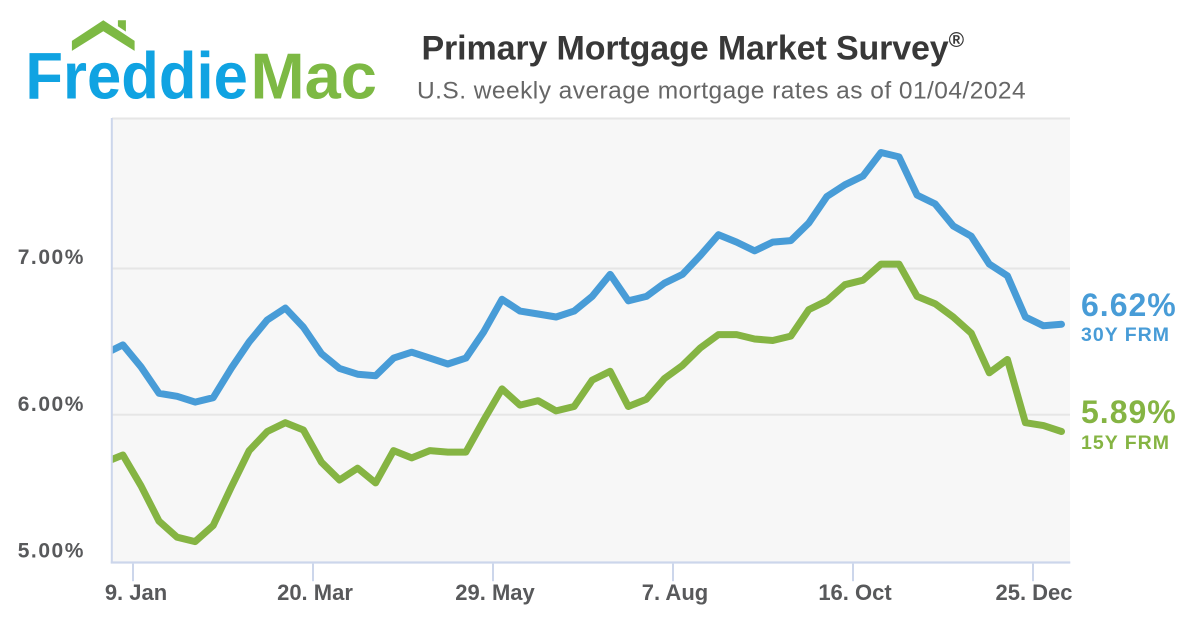  What do you see at coordinates (136, 592) in the screenshot?
I see `svg-text: 9. Jan` at bounding box center [136, 592].